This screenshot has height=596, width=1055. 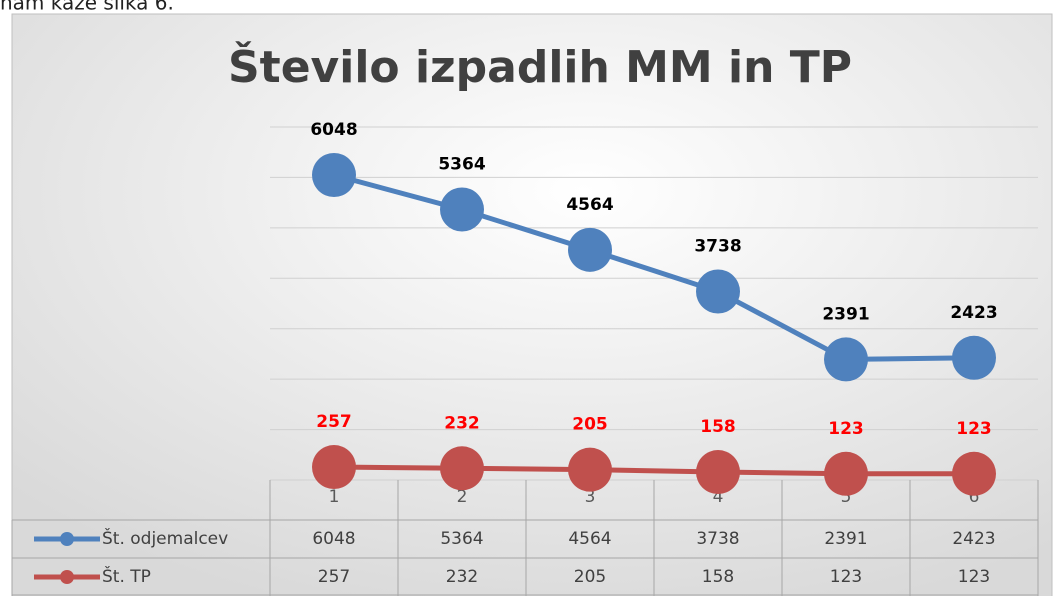 What do you see at coordinates (973, 313) in the screenshot?
I see `data-label: 2423` at bounding box center [973, 313].